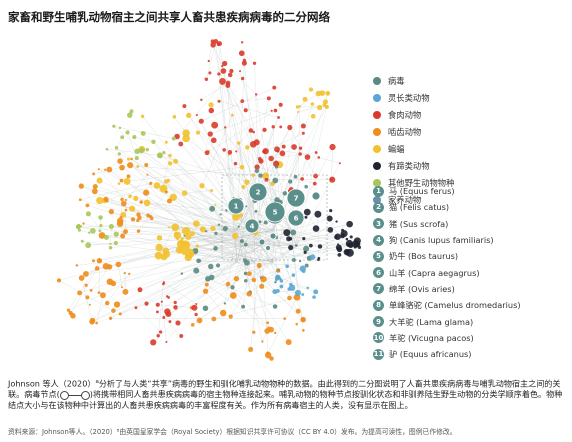  Describe the element at coordinates (470, 272) in the screenshot. I see `key-item: 6 山羊 (Capra aegagrus)` at that location.